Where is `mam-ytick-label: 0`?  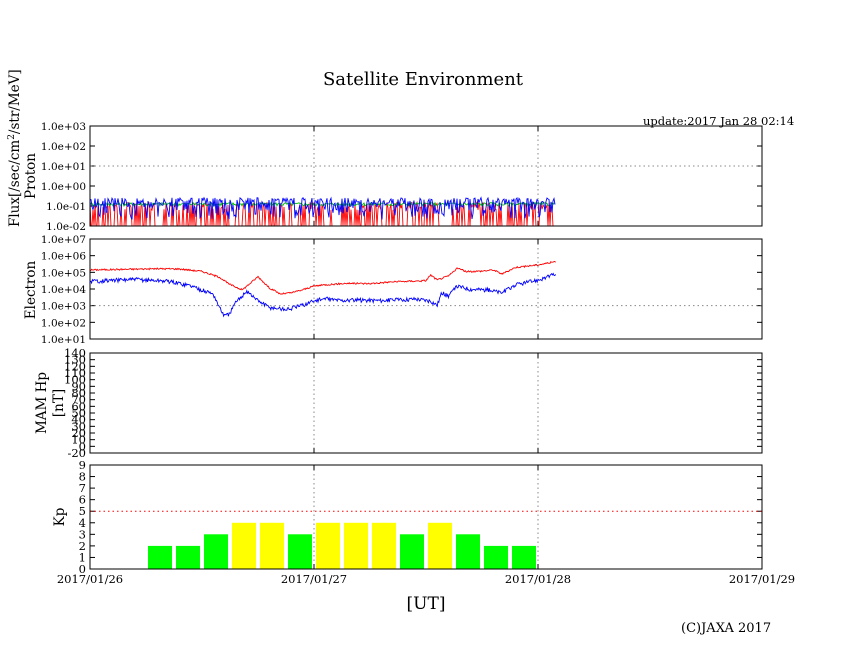 mam-ytick-label: 0 is located at coordinates (82, 446).